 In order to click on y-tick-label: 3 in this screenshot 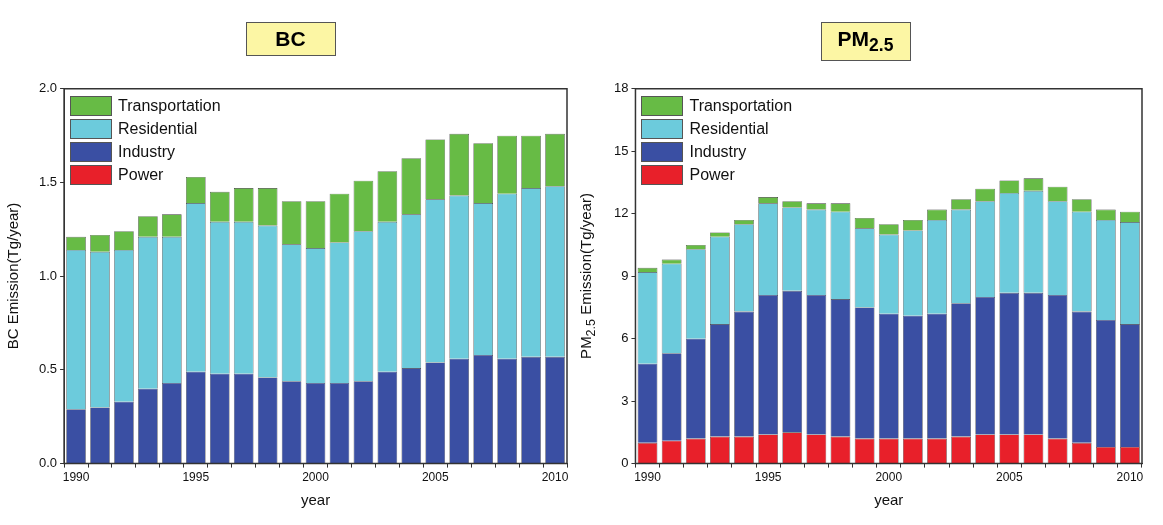, I will do `click(625, 400)`.